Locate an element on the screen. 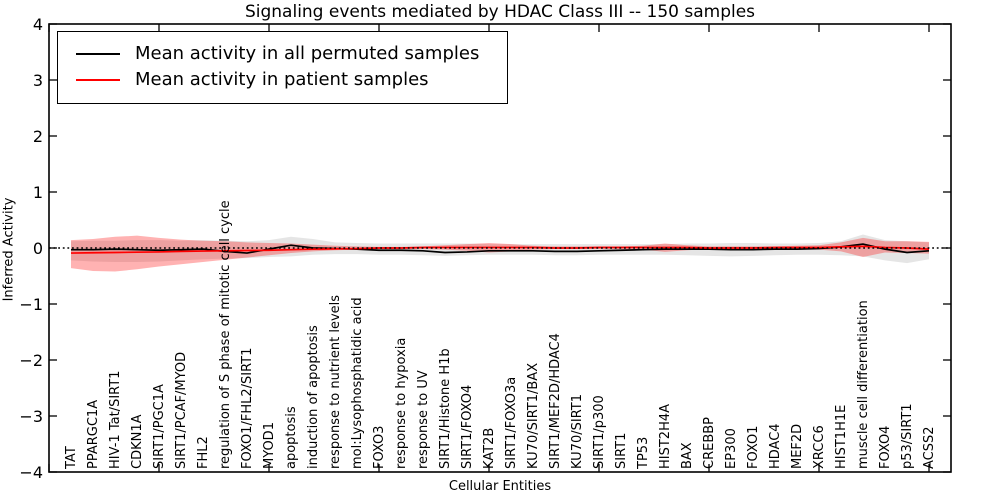 This screenshot has width=1000, height=500. x-category-label: FHL2 is located at coordinates (203, 452).